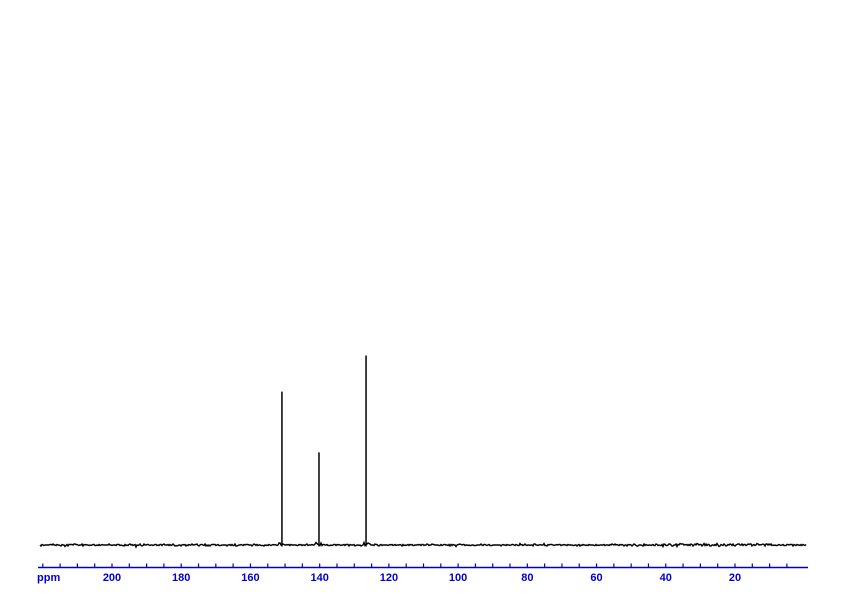 This screenshot has width=842, height=596. I want to click on x-axis-tick-label: 100, so click(458, 578).